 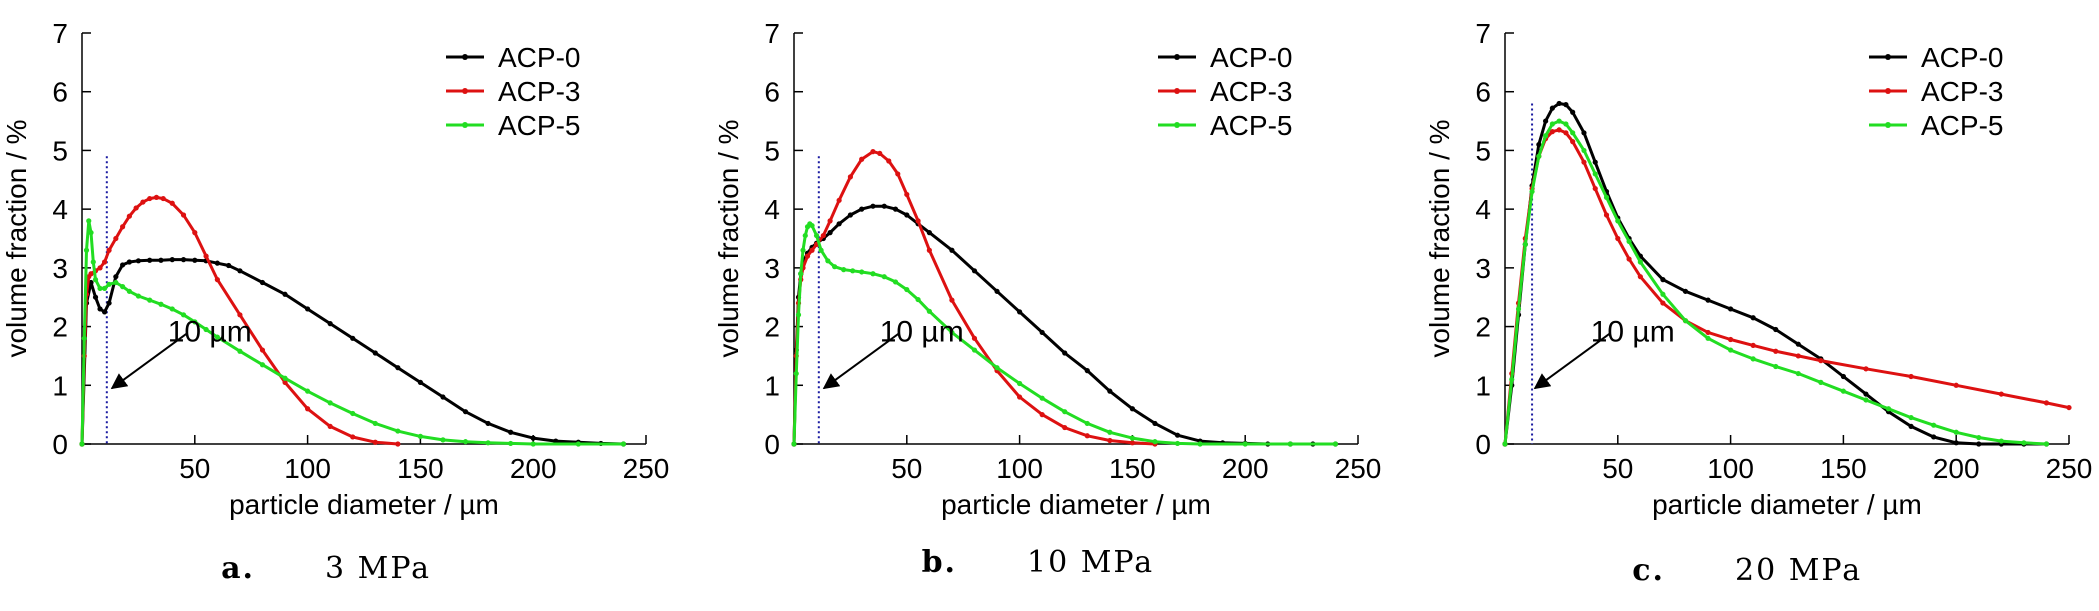 What do you see at coordinates (60, 385) in the screenshot?
I see `y-tick-label: 1` at bounding box center [60, 385].